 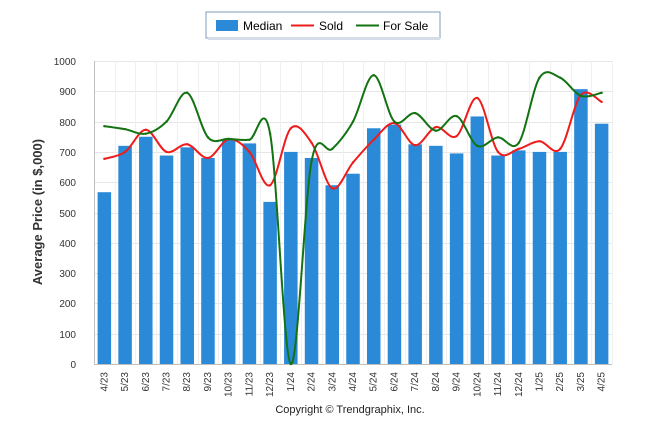 I want to click on x-tick-label: 8/23, so click(x=187, y=382).